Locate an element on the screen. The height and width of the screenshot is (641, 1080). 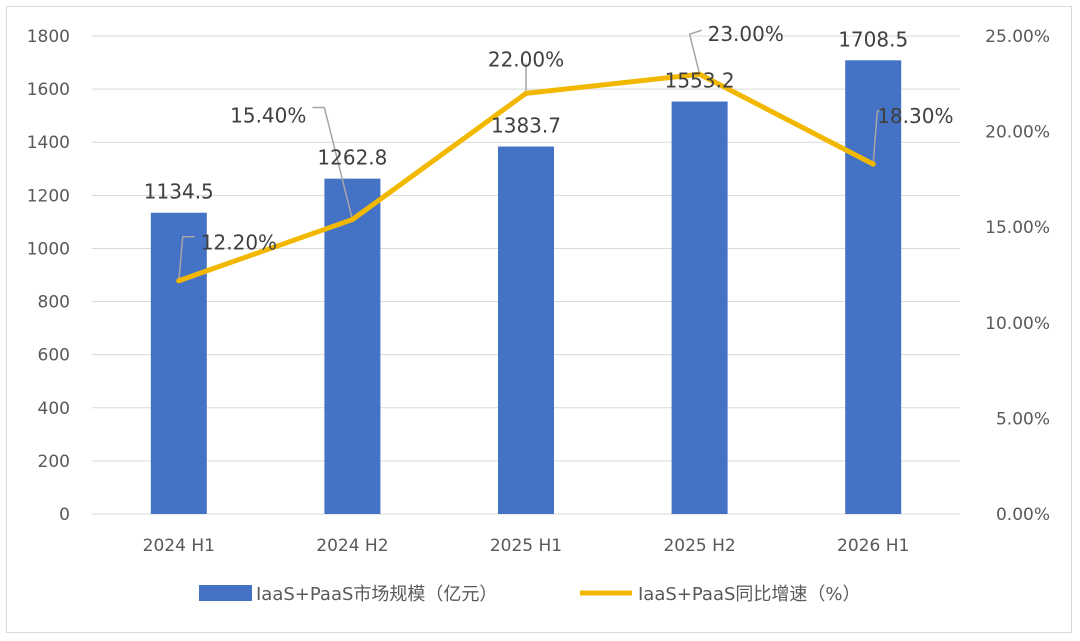
legend-swatch-bar is located at coordinates (225, 593).